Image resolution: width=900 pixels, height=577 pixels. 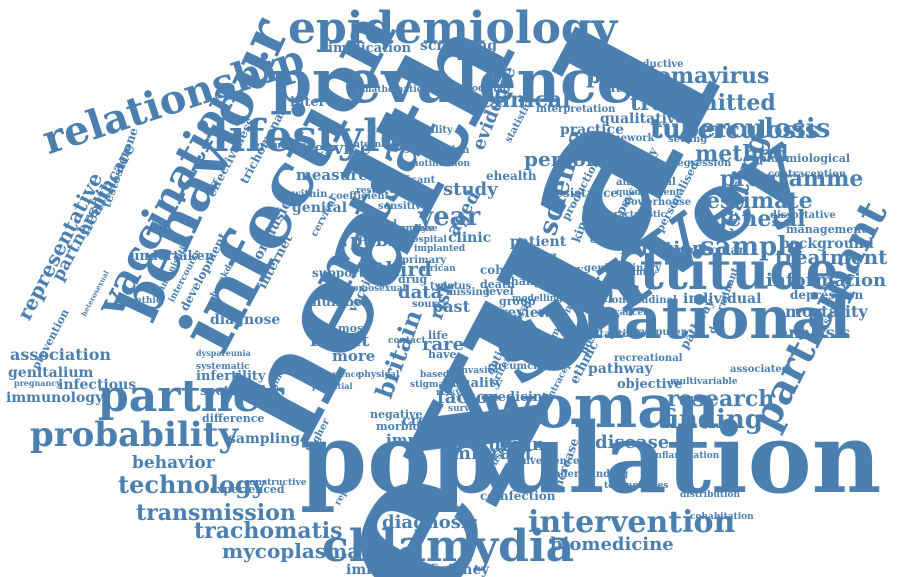 I want to click on cloud-word: attitude, so click(x=722, y=272).